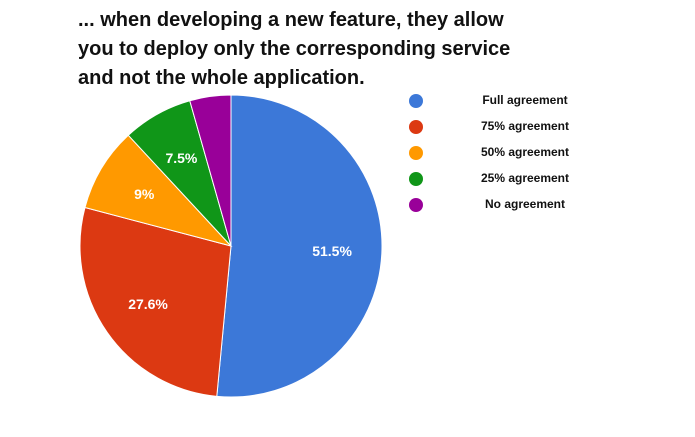 This screenshot has width=695, height=437. I want to click on legend-item: Full agreement, so click(500, 102).